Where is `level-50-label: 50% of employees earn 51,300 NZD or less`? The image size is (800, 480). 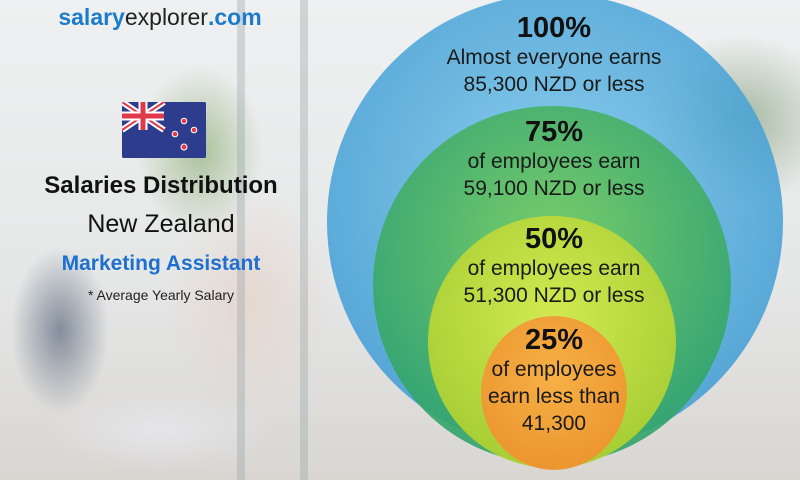 level-50-label: 50% of employees earn 51,300 NZD or less is located at coordinates (554, 266).